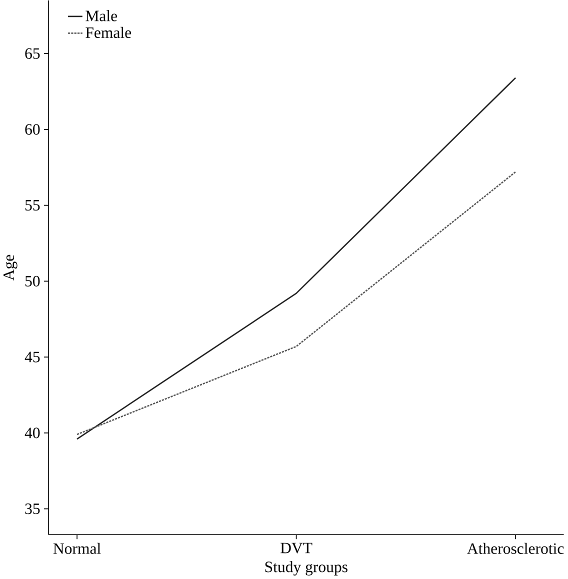 This screenshot has height=579, width=568. I want to click on y-tick-label: 50, so click(33, 281).